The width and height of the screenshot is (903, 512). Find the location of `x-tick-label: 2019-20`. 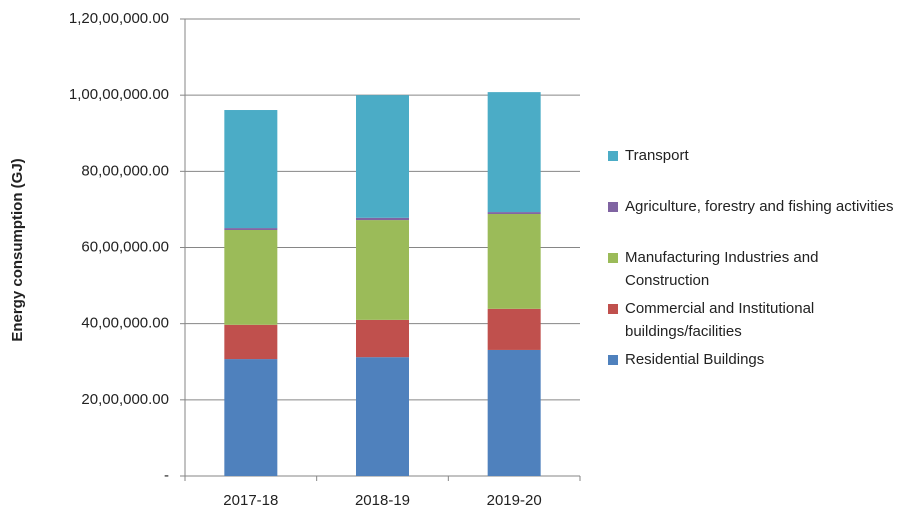

x-tick-label: 2019-20 is located at coordinates (514, 500).